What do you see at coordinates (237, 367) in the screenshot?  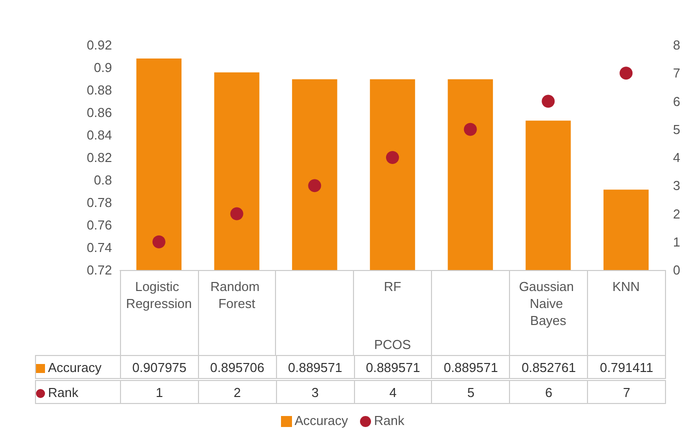 I see `data-label: 0.895706` at bounding box center [237, 367].